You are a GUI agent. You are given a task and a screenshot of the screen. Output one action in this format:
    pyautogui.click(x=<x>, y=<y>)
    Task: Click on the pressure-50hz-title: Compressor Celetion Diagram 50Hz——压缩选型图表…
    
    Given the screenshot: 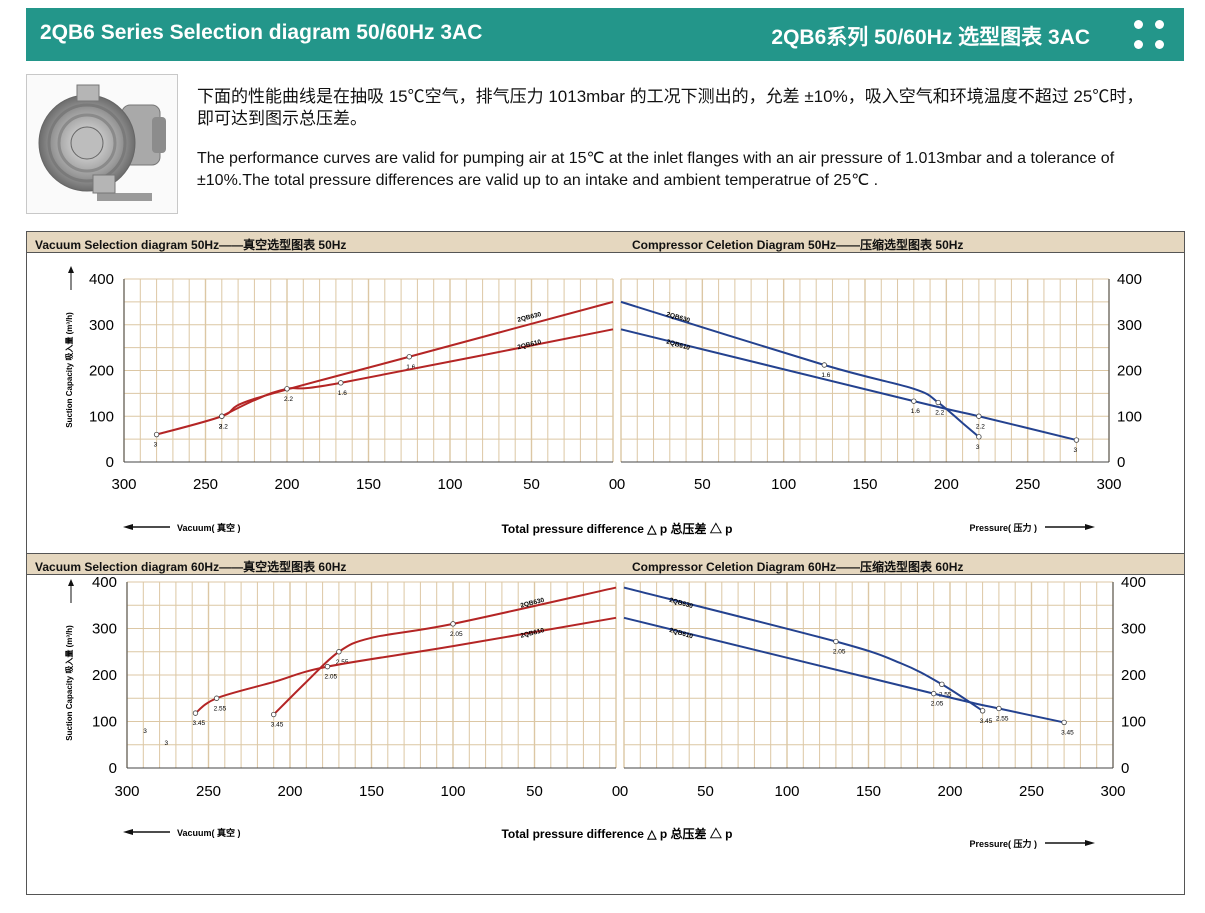 What is the action you would take?
    pyautogui.click(x=798, y=245)
    